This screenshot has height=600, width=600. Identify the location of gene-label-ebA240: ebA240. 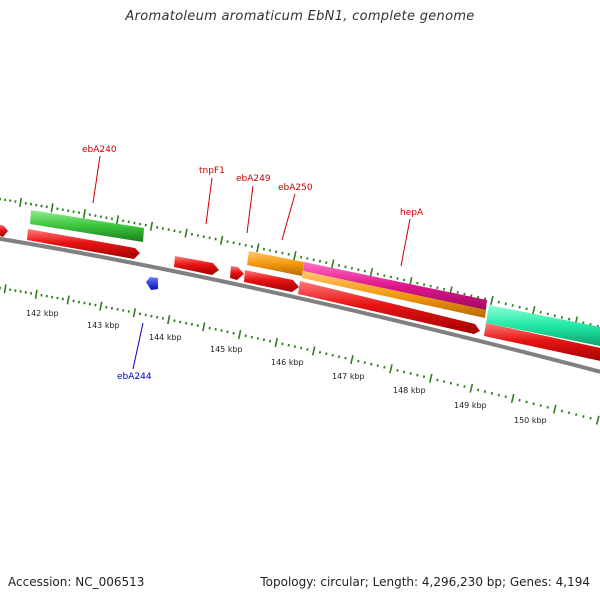
(99, 150).